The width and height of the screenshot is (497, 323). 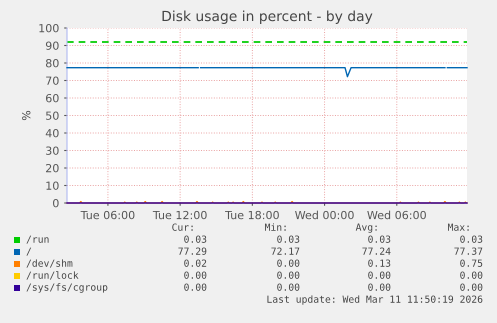 What do you see at coordinates (52, 63) in the screenshot?
I see `y-tick-label: 80` at bounding box center [52, 63].